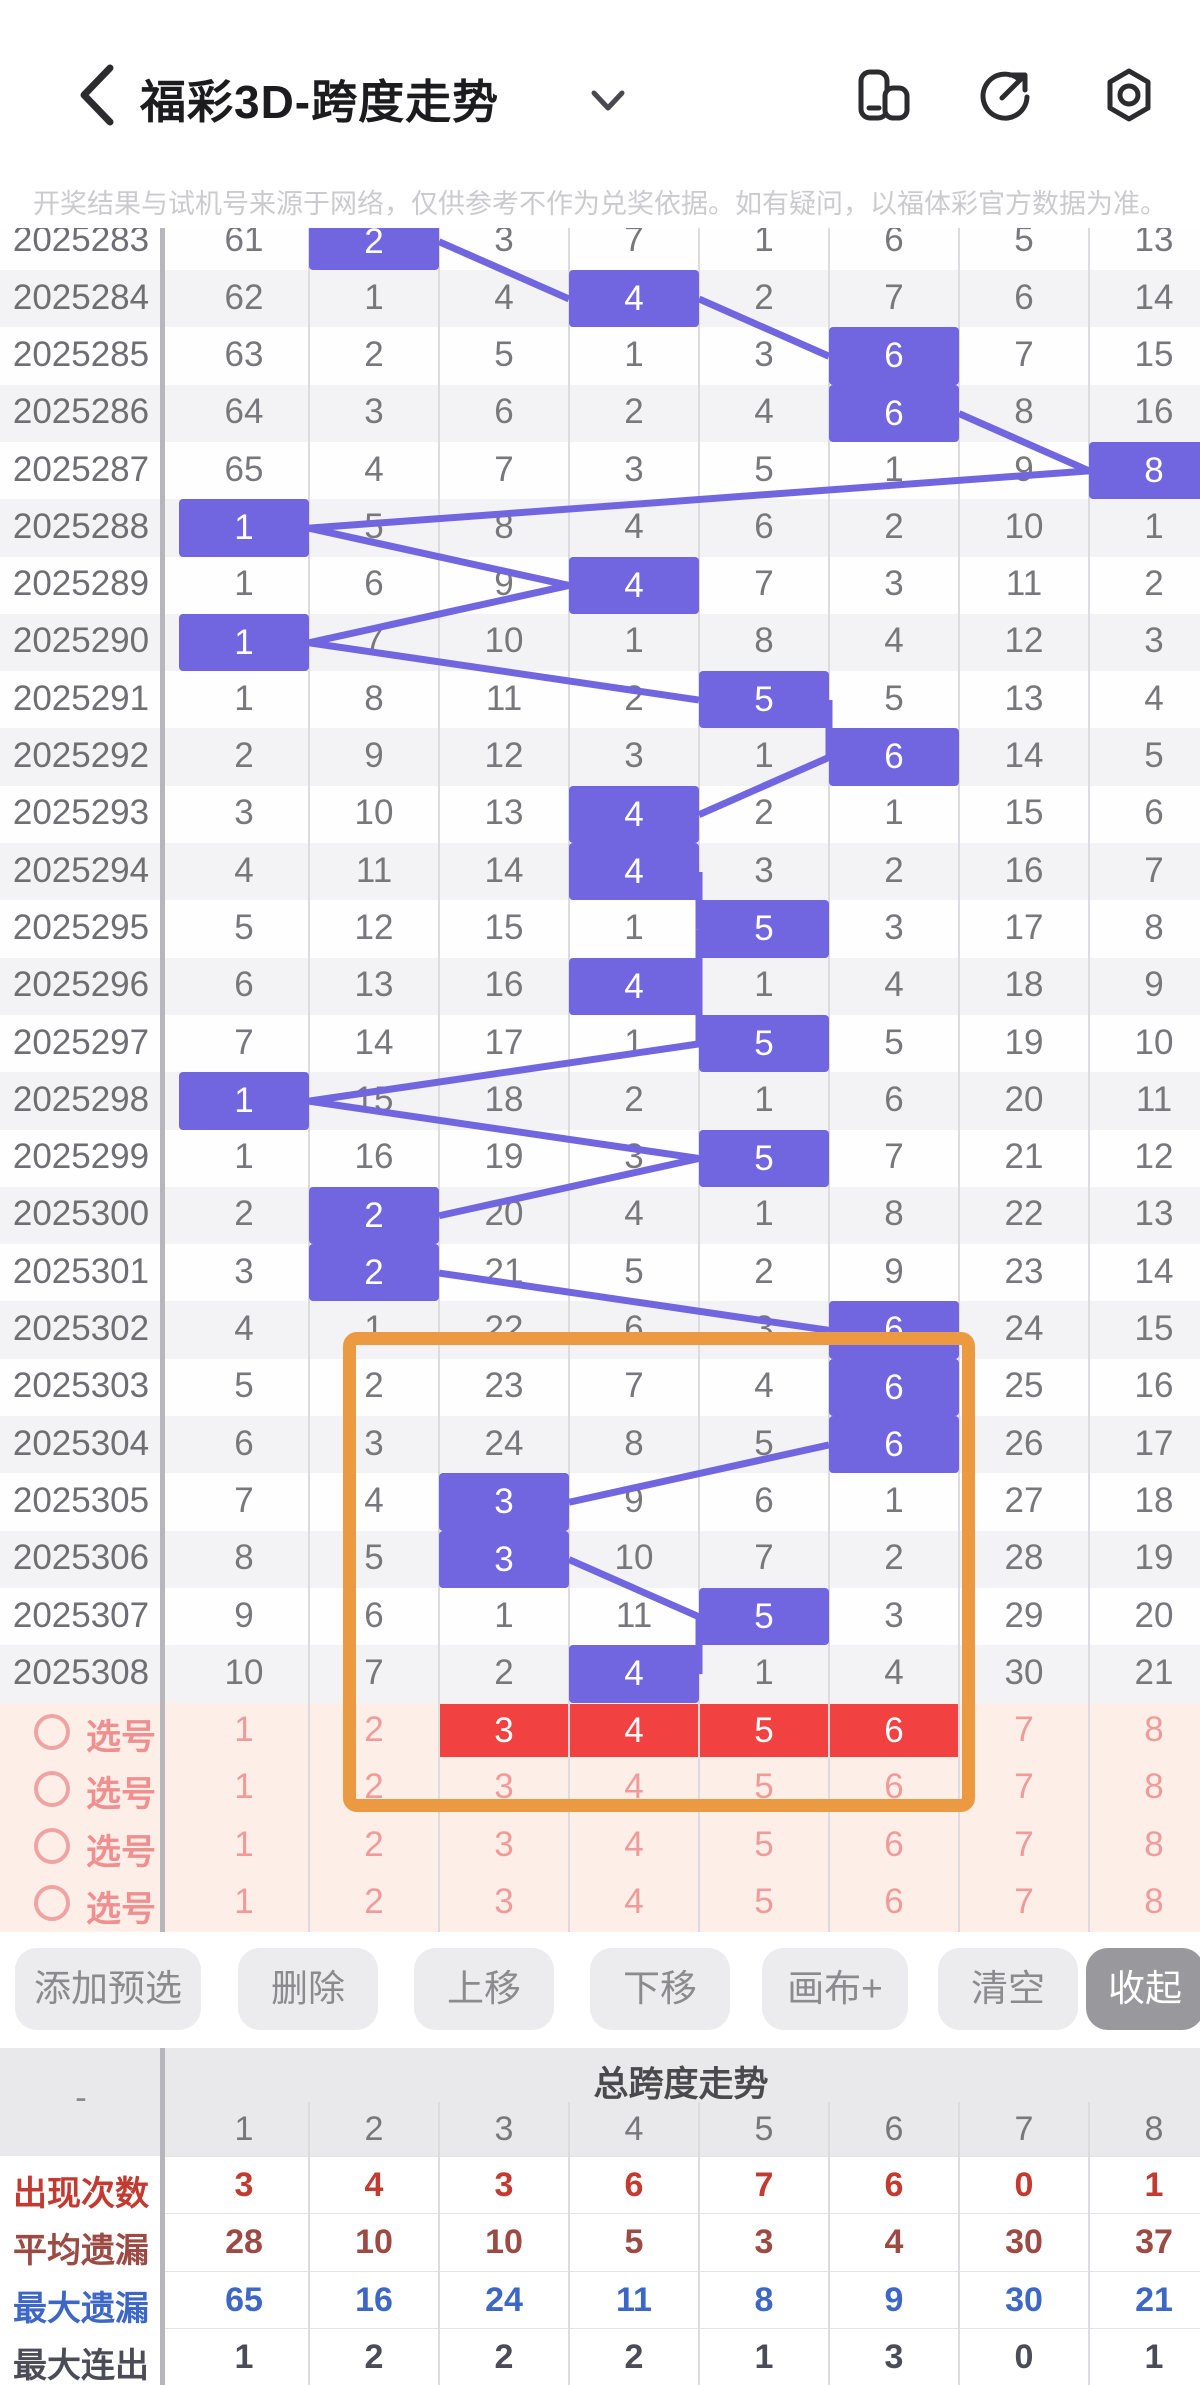 The height and width of the screenshot is (2385, 1200). Describe the element at coordinates (660, 1989) in the screenshot. I see `toolbar-button-4: 下移` at that location.